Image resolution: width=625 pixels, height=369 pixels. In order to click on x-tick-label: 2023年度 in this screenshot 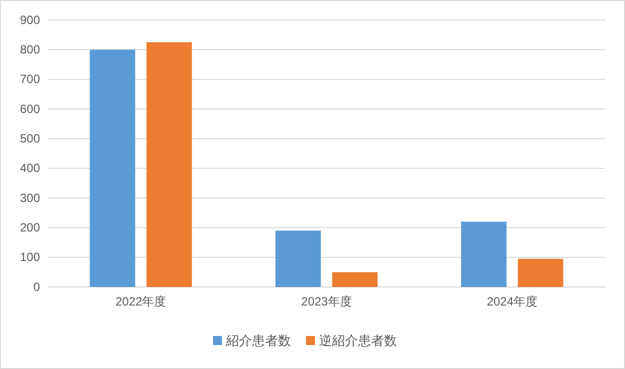, I will do `click(326, 301)`.